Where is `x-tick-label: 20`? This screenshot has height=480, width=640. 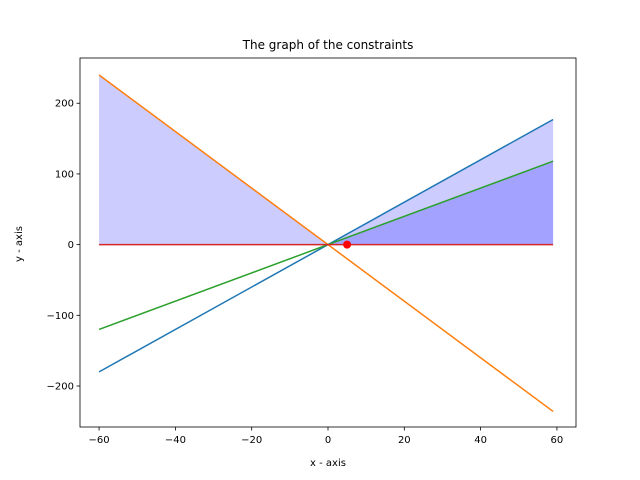 x-tick-label: 20 is located at coordinates (404, 440).